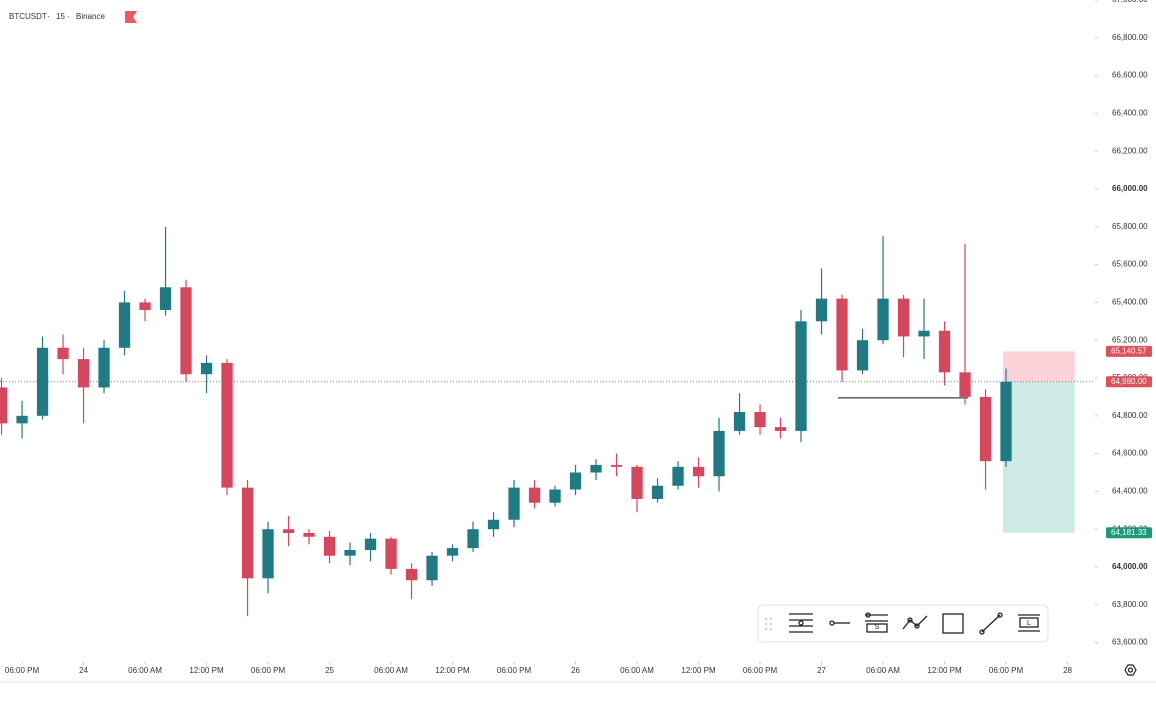  What do you see at coordinates (131, 17) in the screenshot?
I see `flag-icon` at bounding box center [131, 17].